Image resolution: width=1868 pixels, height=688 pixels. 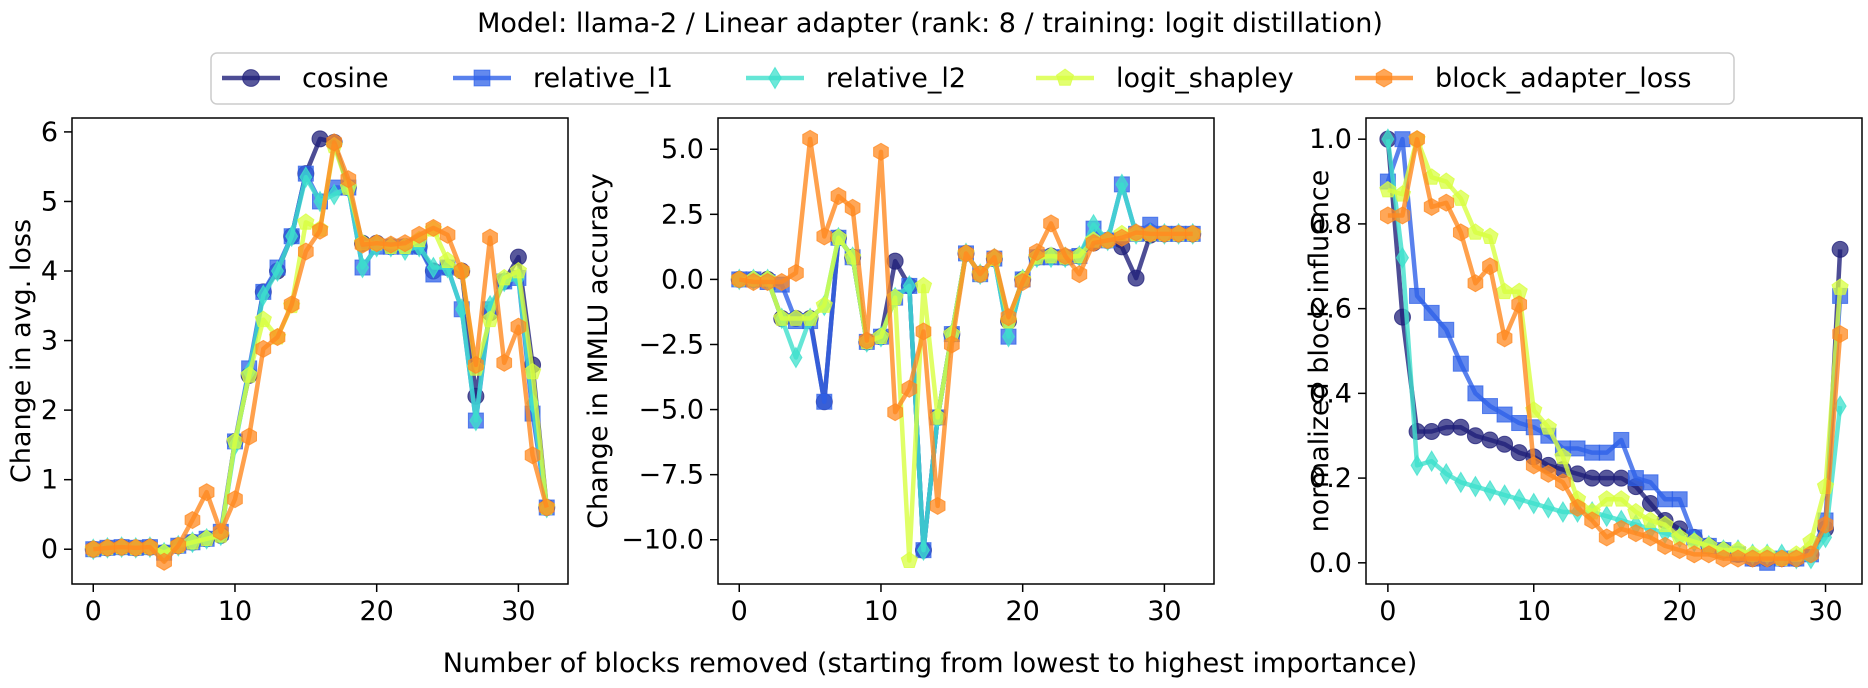 I want to click on legend-marker-relative_l1, so click(x=482, y=78).